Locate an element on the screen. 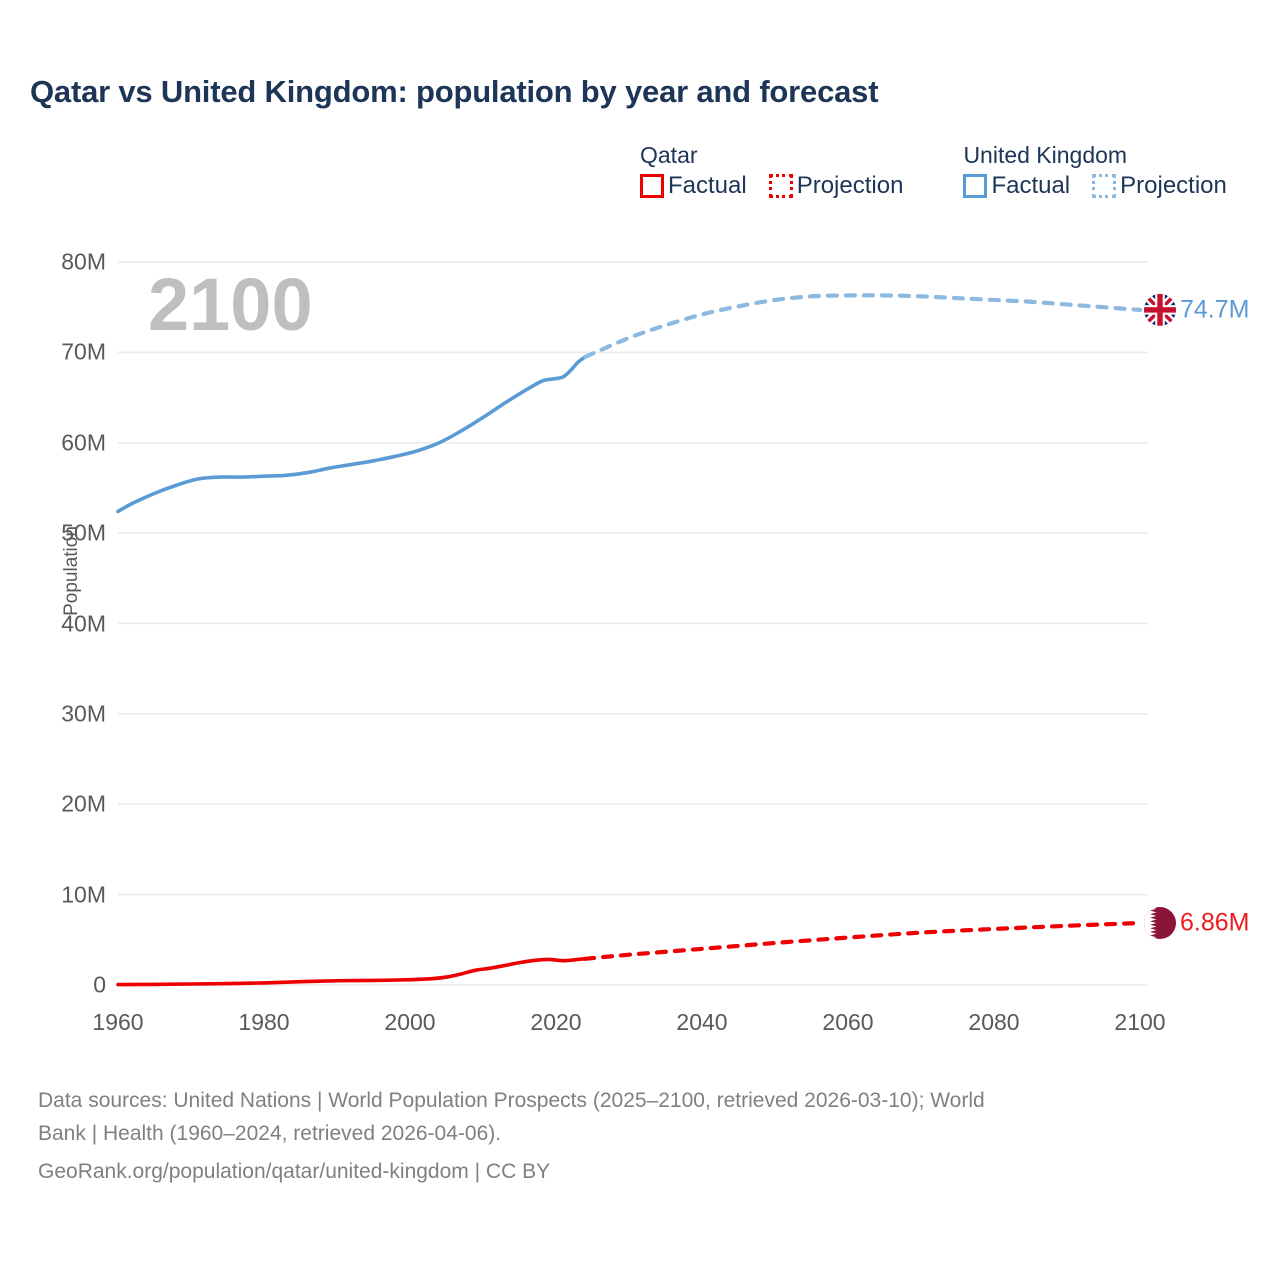 Image resolution: width=1280 pixels, height=1280 pixels. y-tick-label: 60M is located at coordinates (83, 442).